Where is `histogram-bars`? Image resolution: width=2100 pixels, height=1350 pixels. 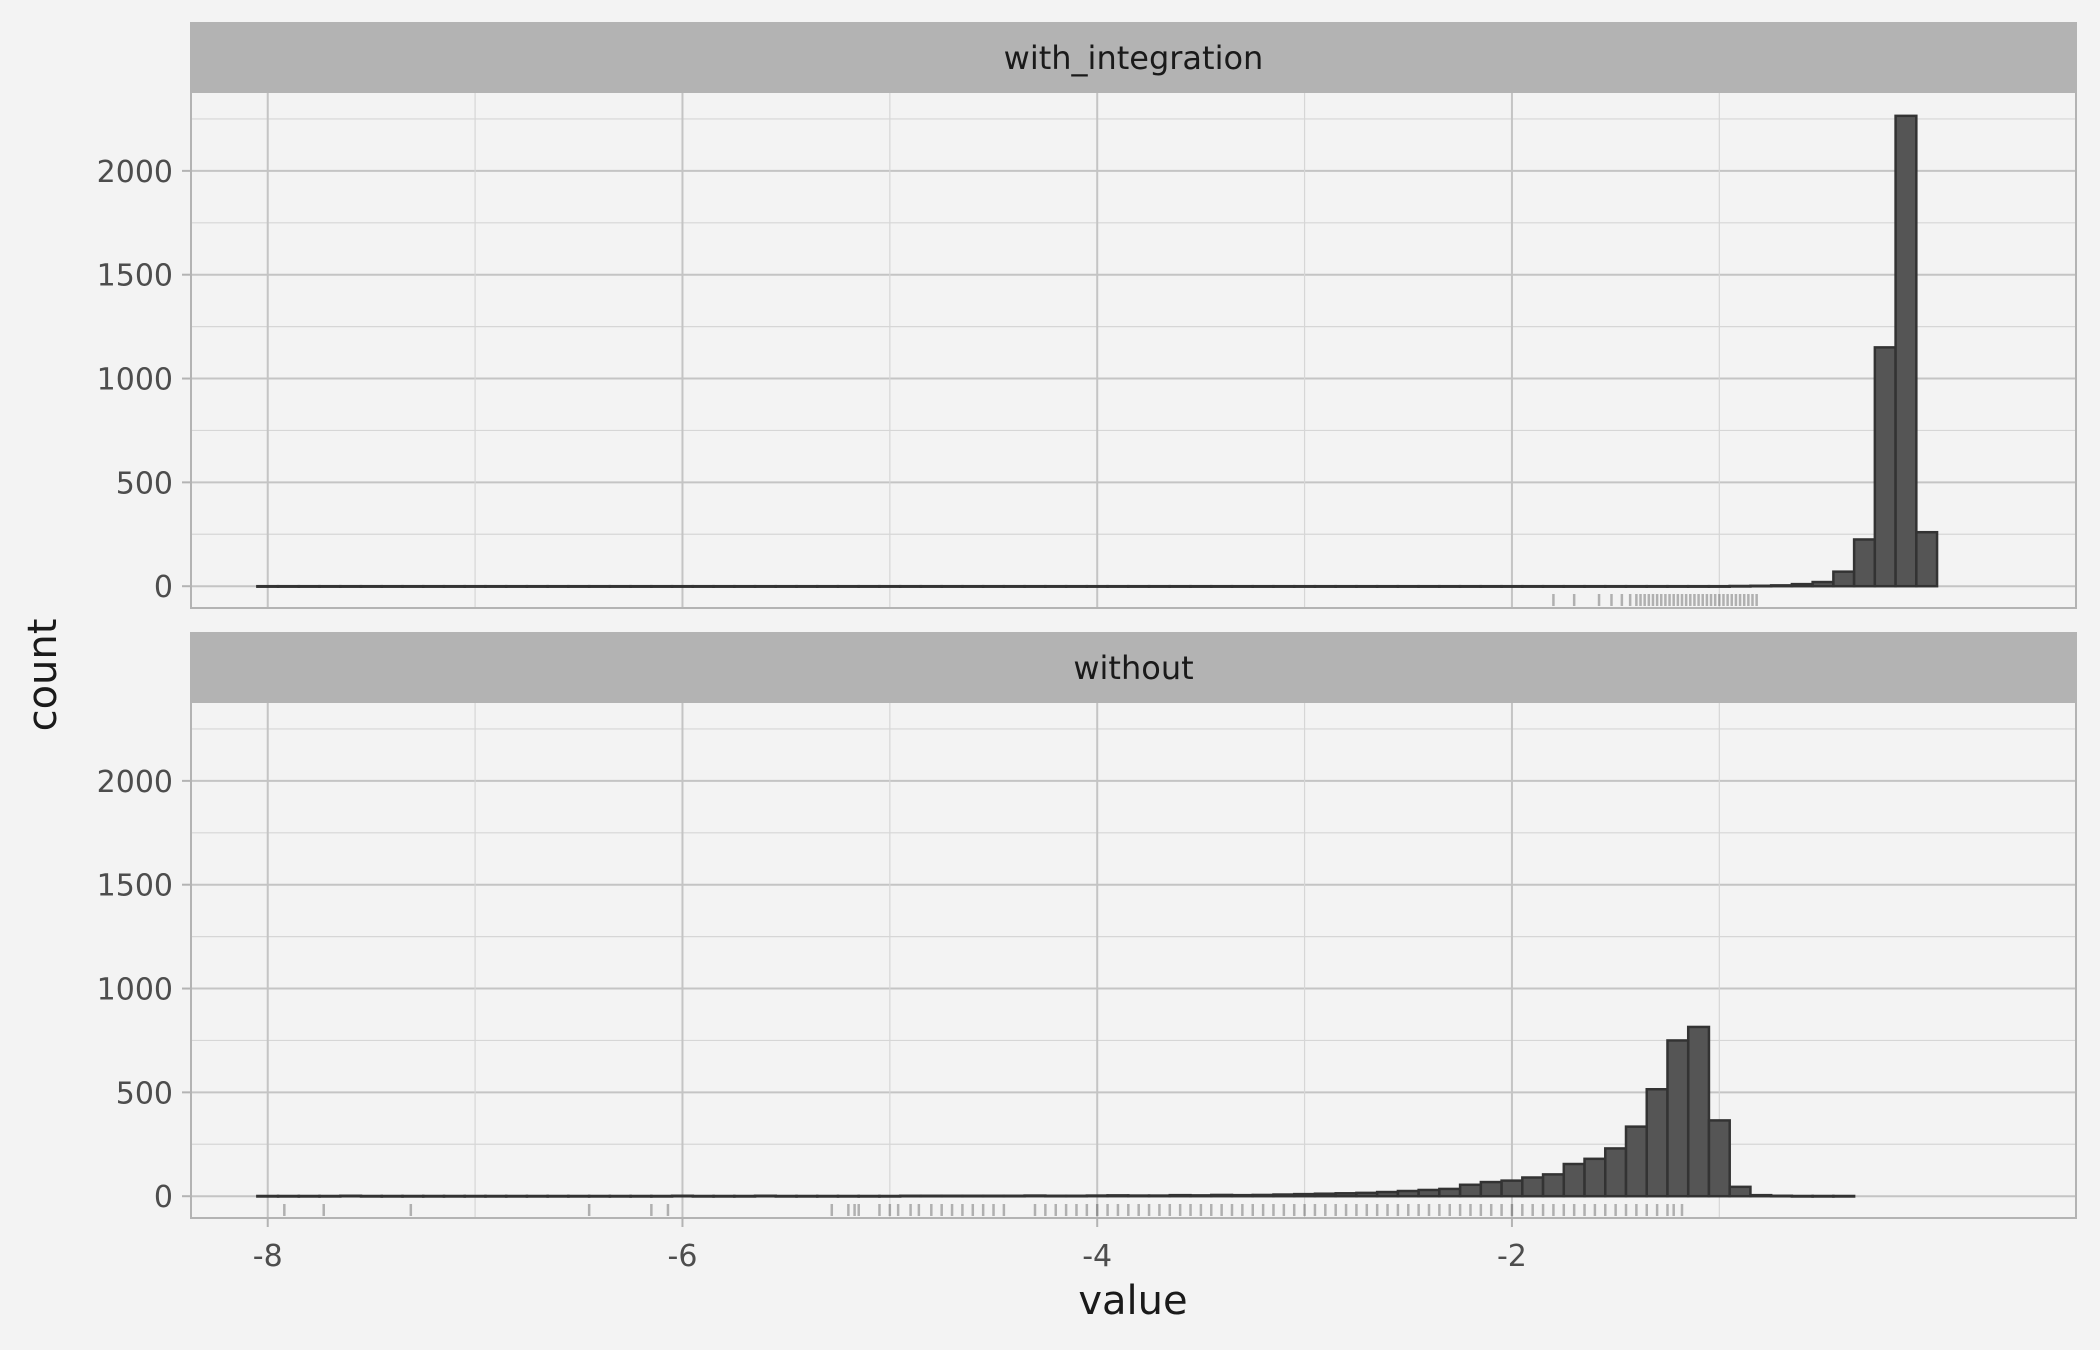
histogram-bars is located at coordinates (1056, 1111).